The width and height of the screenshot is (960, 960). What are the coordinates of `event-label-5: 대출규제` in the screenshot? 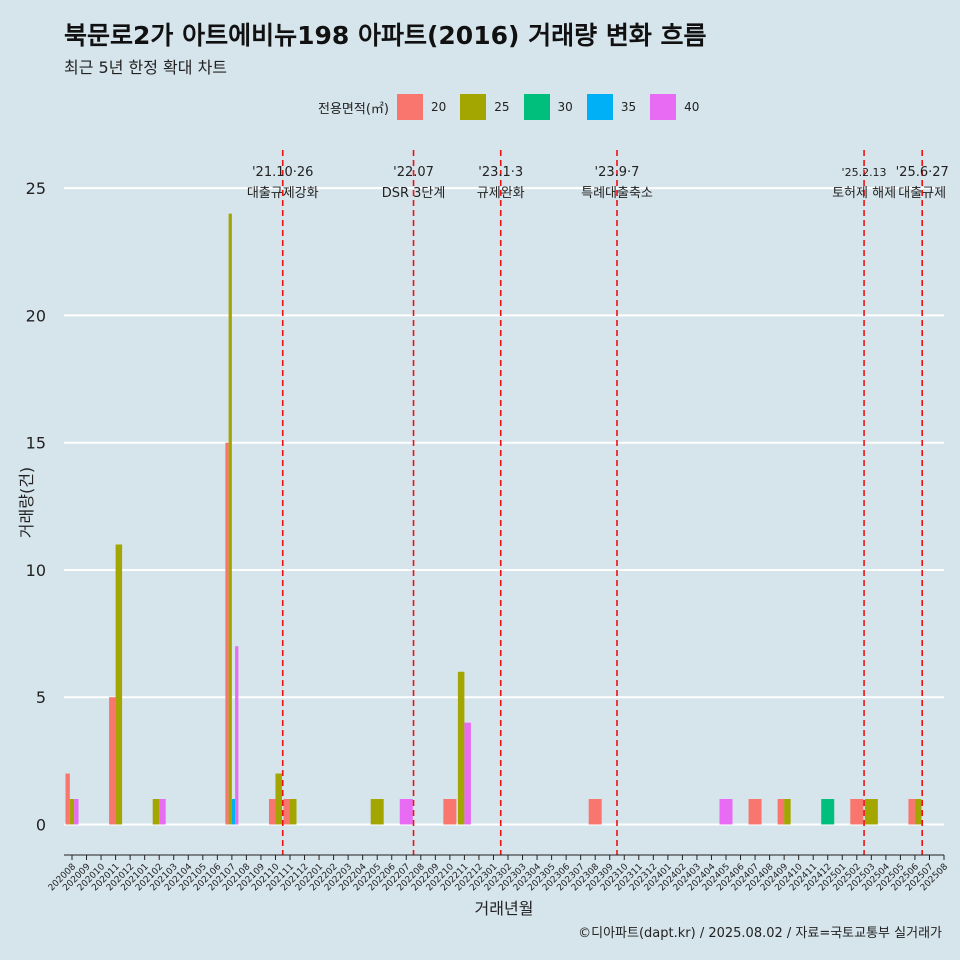 It's located at (922, 193).